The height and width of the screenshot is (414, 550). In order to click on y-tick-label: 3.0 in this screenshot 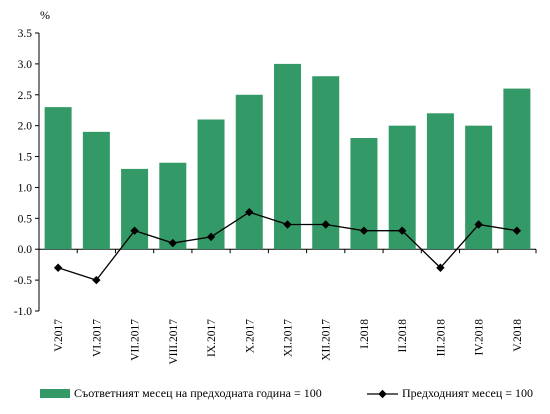, I will do `click(25, 65)`.